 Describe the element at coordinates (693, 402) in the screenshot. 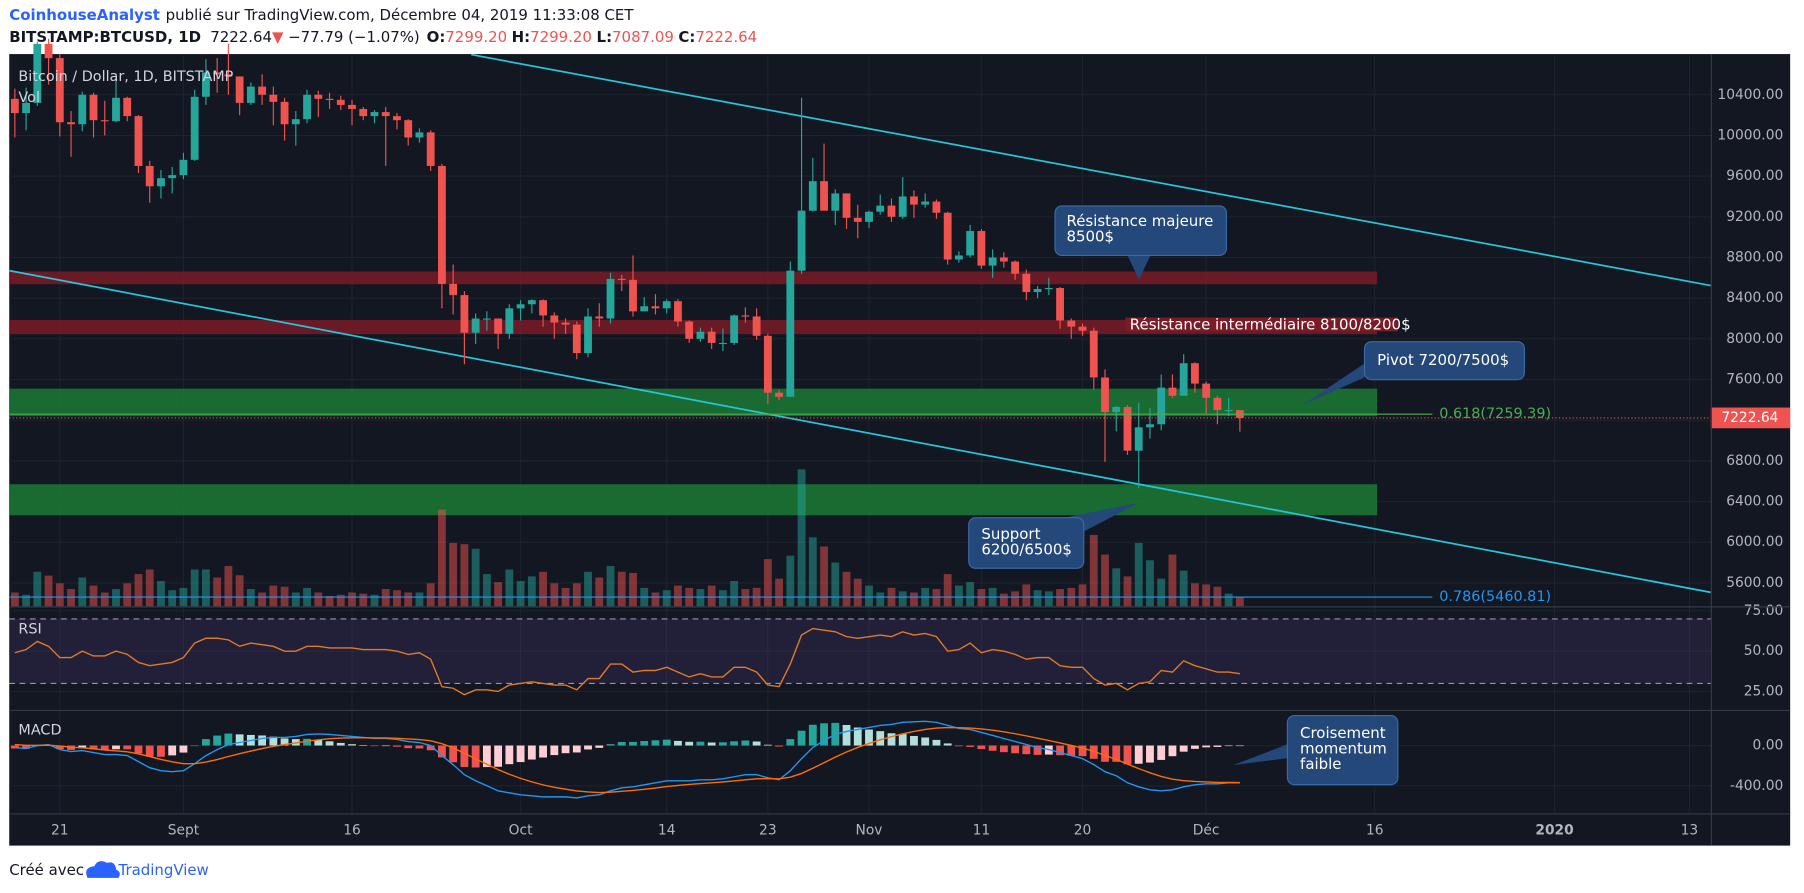

I see `zone` at that location.